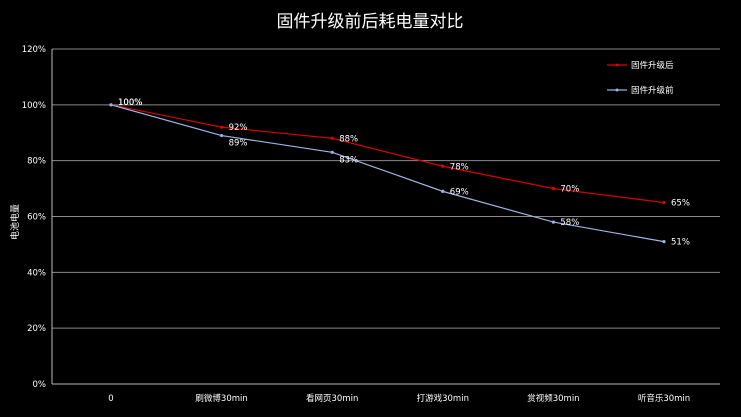  What do you see at coordinates (238, 128) in the screenshot?
I see `data-label: 92%` at bounding box center [238, 128].